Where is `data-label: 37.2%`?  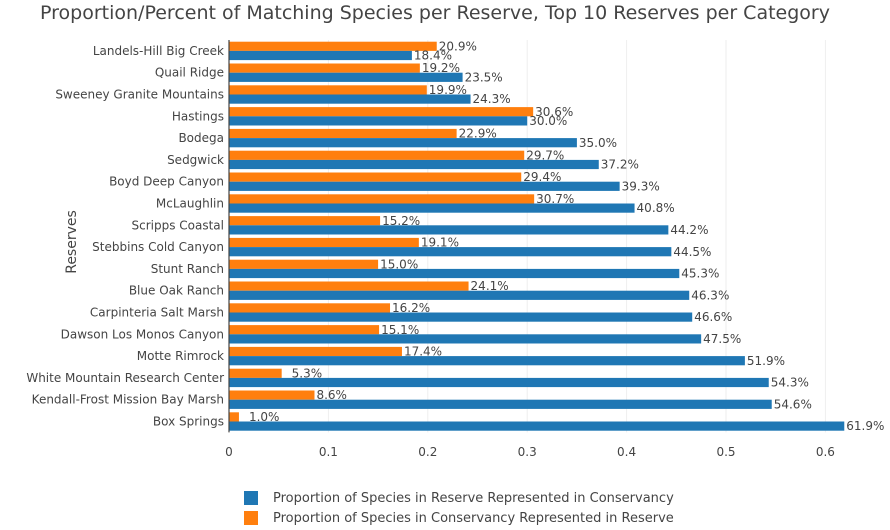
data-label: 37.2% is located at coordinates (620, 165).